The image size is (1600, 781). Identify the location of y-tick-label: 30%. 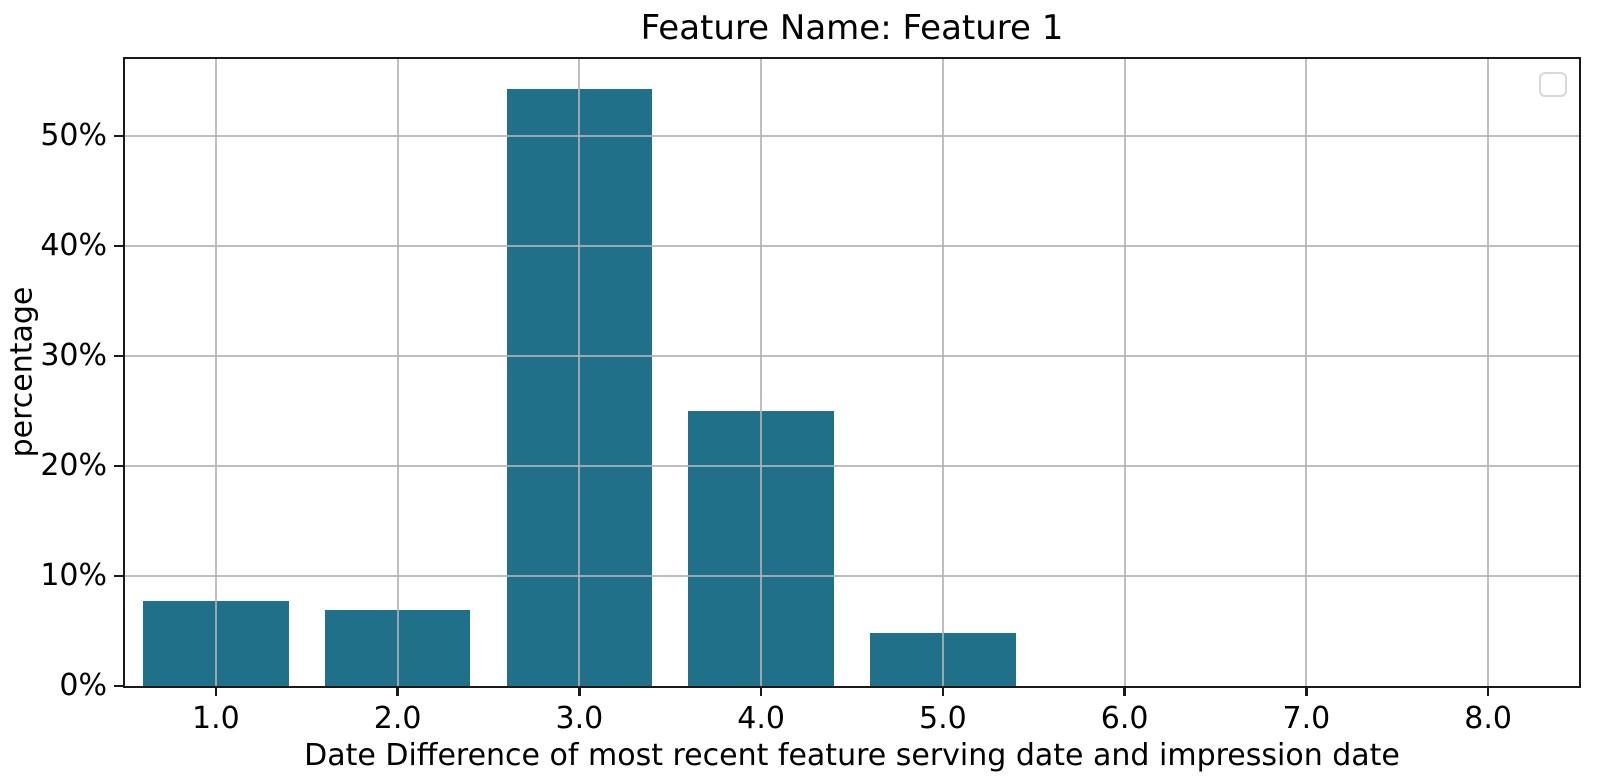
(73, 355).